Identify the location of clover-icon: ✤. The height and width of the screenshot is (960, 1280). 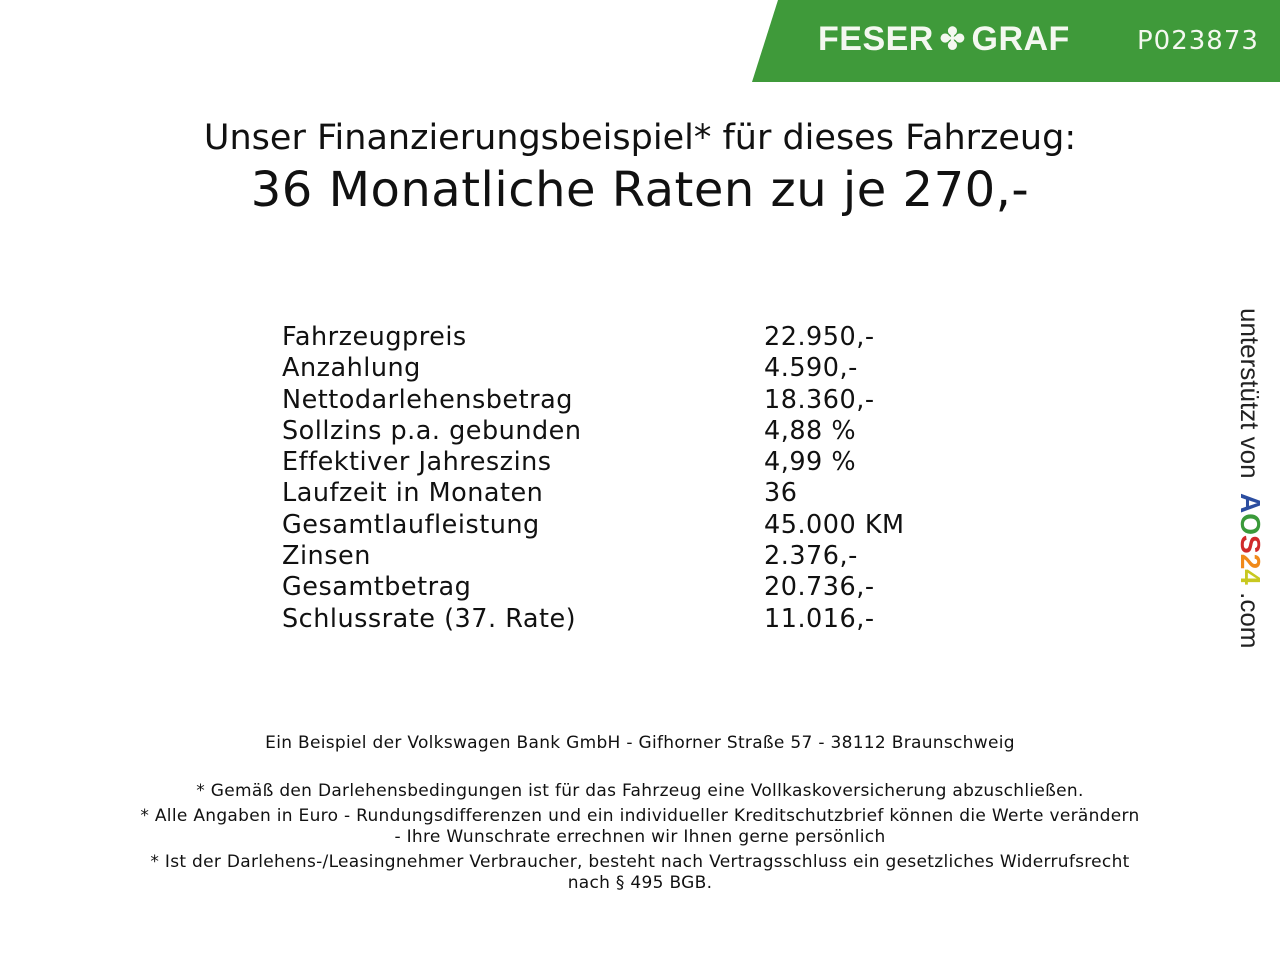
(952, 39).